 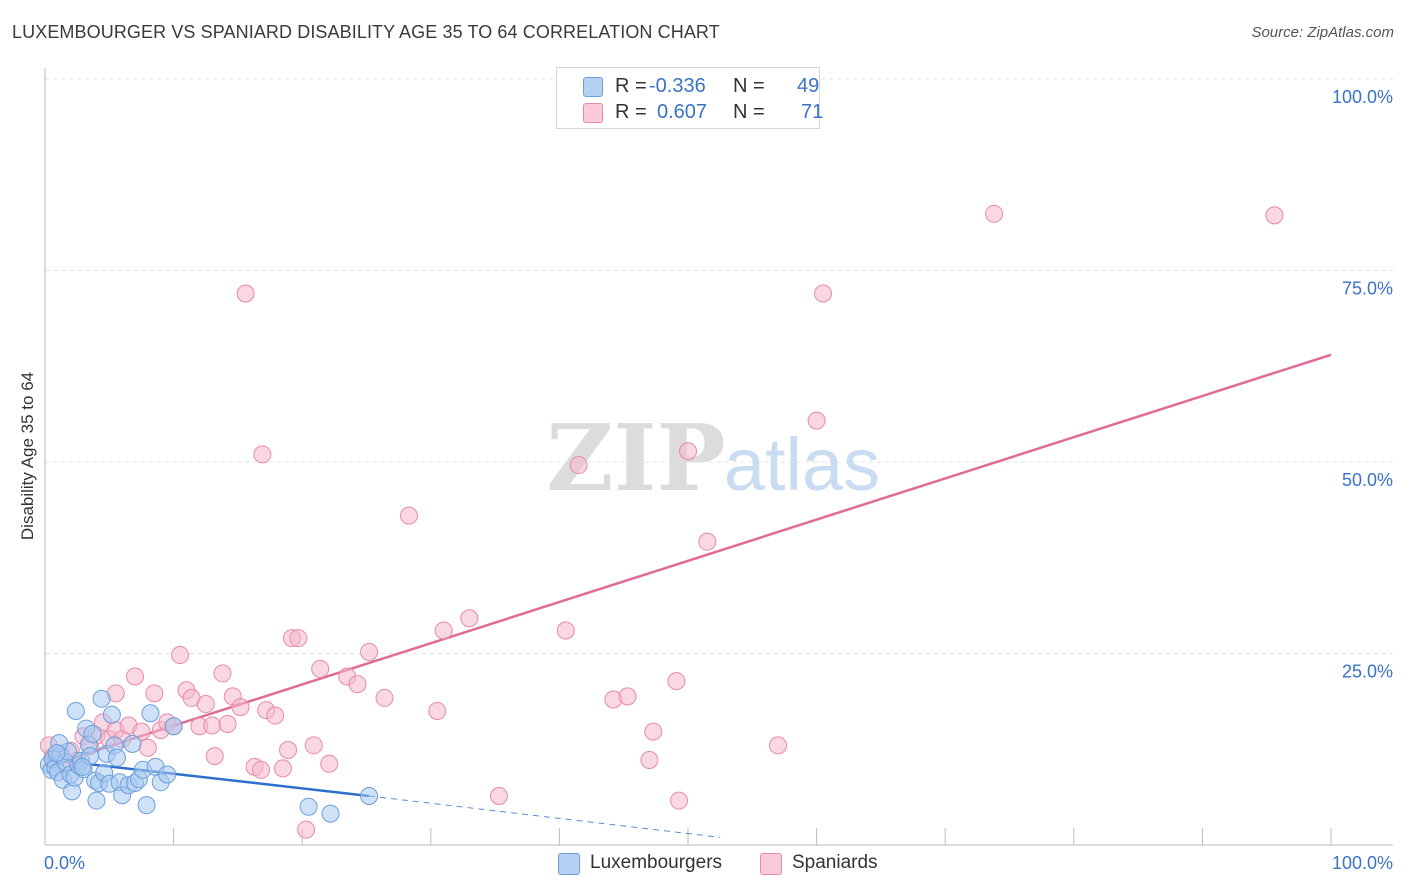 What do you see at coordinates (27, 456) in the screenshot?
I see `y-axis-label: Disability Age 35 to 64` at bounding box center [27, 456].